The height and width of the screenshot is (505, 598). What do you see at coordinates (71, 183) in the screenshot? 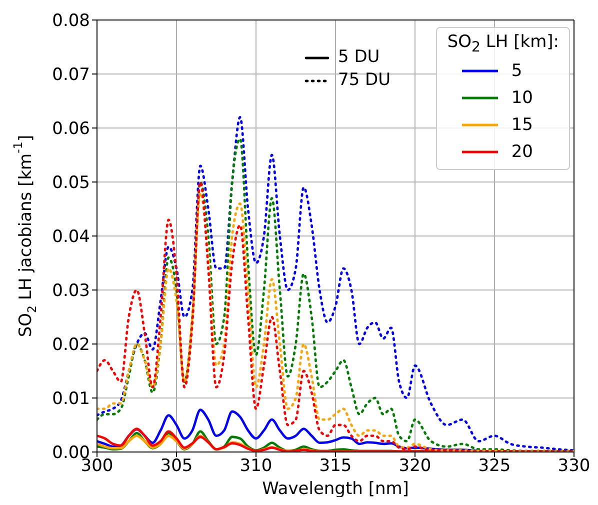
I see `y-tick-label: 0.05` at bounding box center [71, 183].